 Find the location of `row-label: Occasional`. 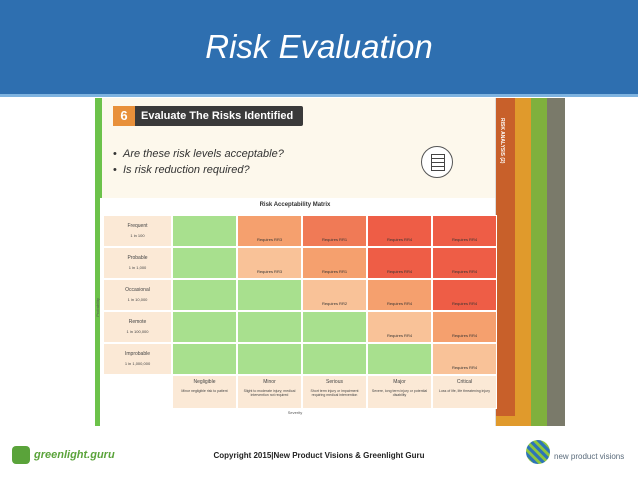

row-label: Occasional is located at coordinates (137, 290).